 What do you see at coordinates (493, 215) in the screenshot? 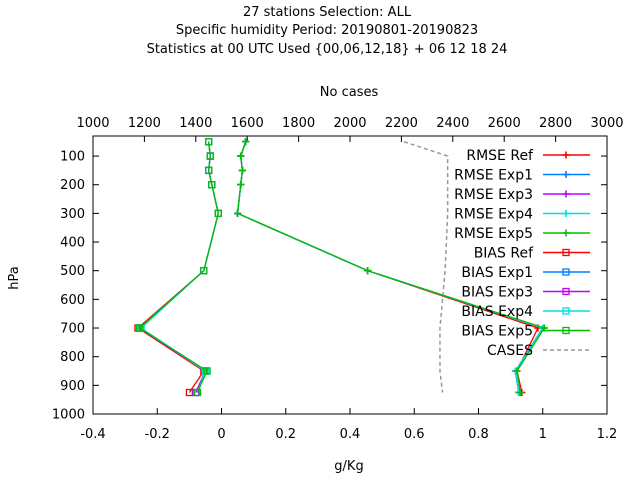
I see `legend-label: RMSE Exp4` at bounding box center [493, 215].